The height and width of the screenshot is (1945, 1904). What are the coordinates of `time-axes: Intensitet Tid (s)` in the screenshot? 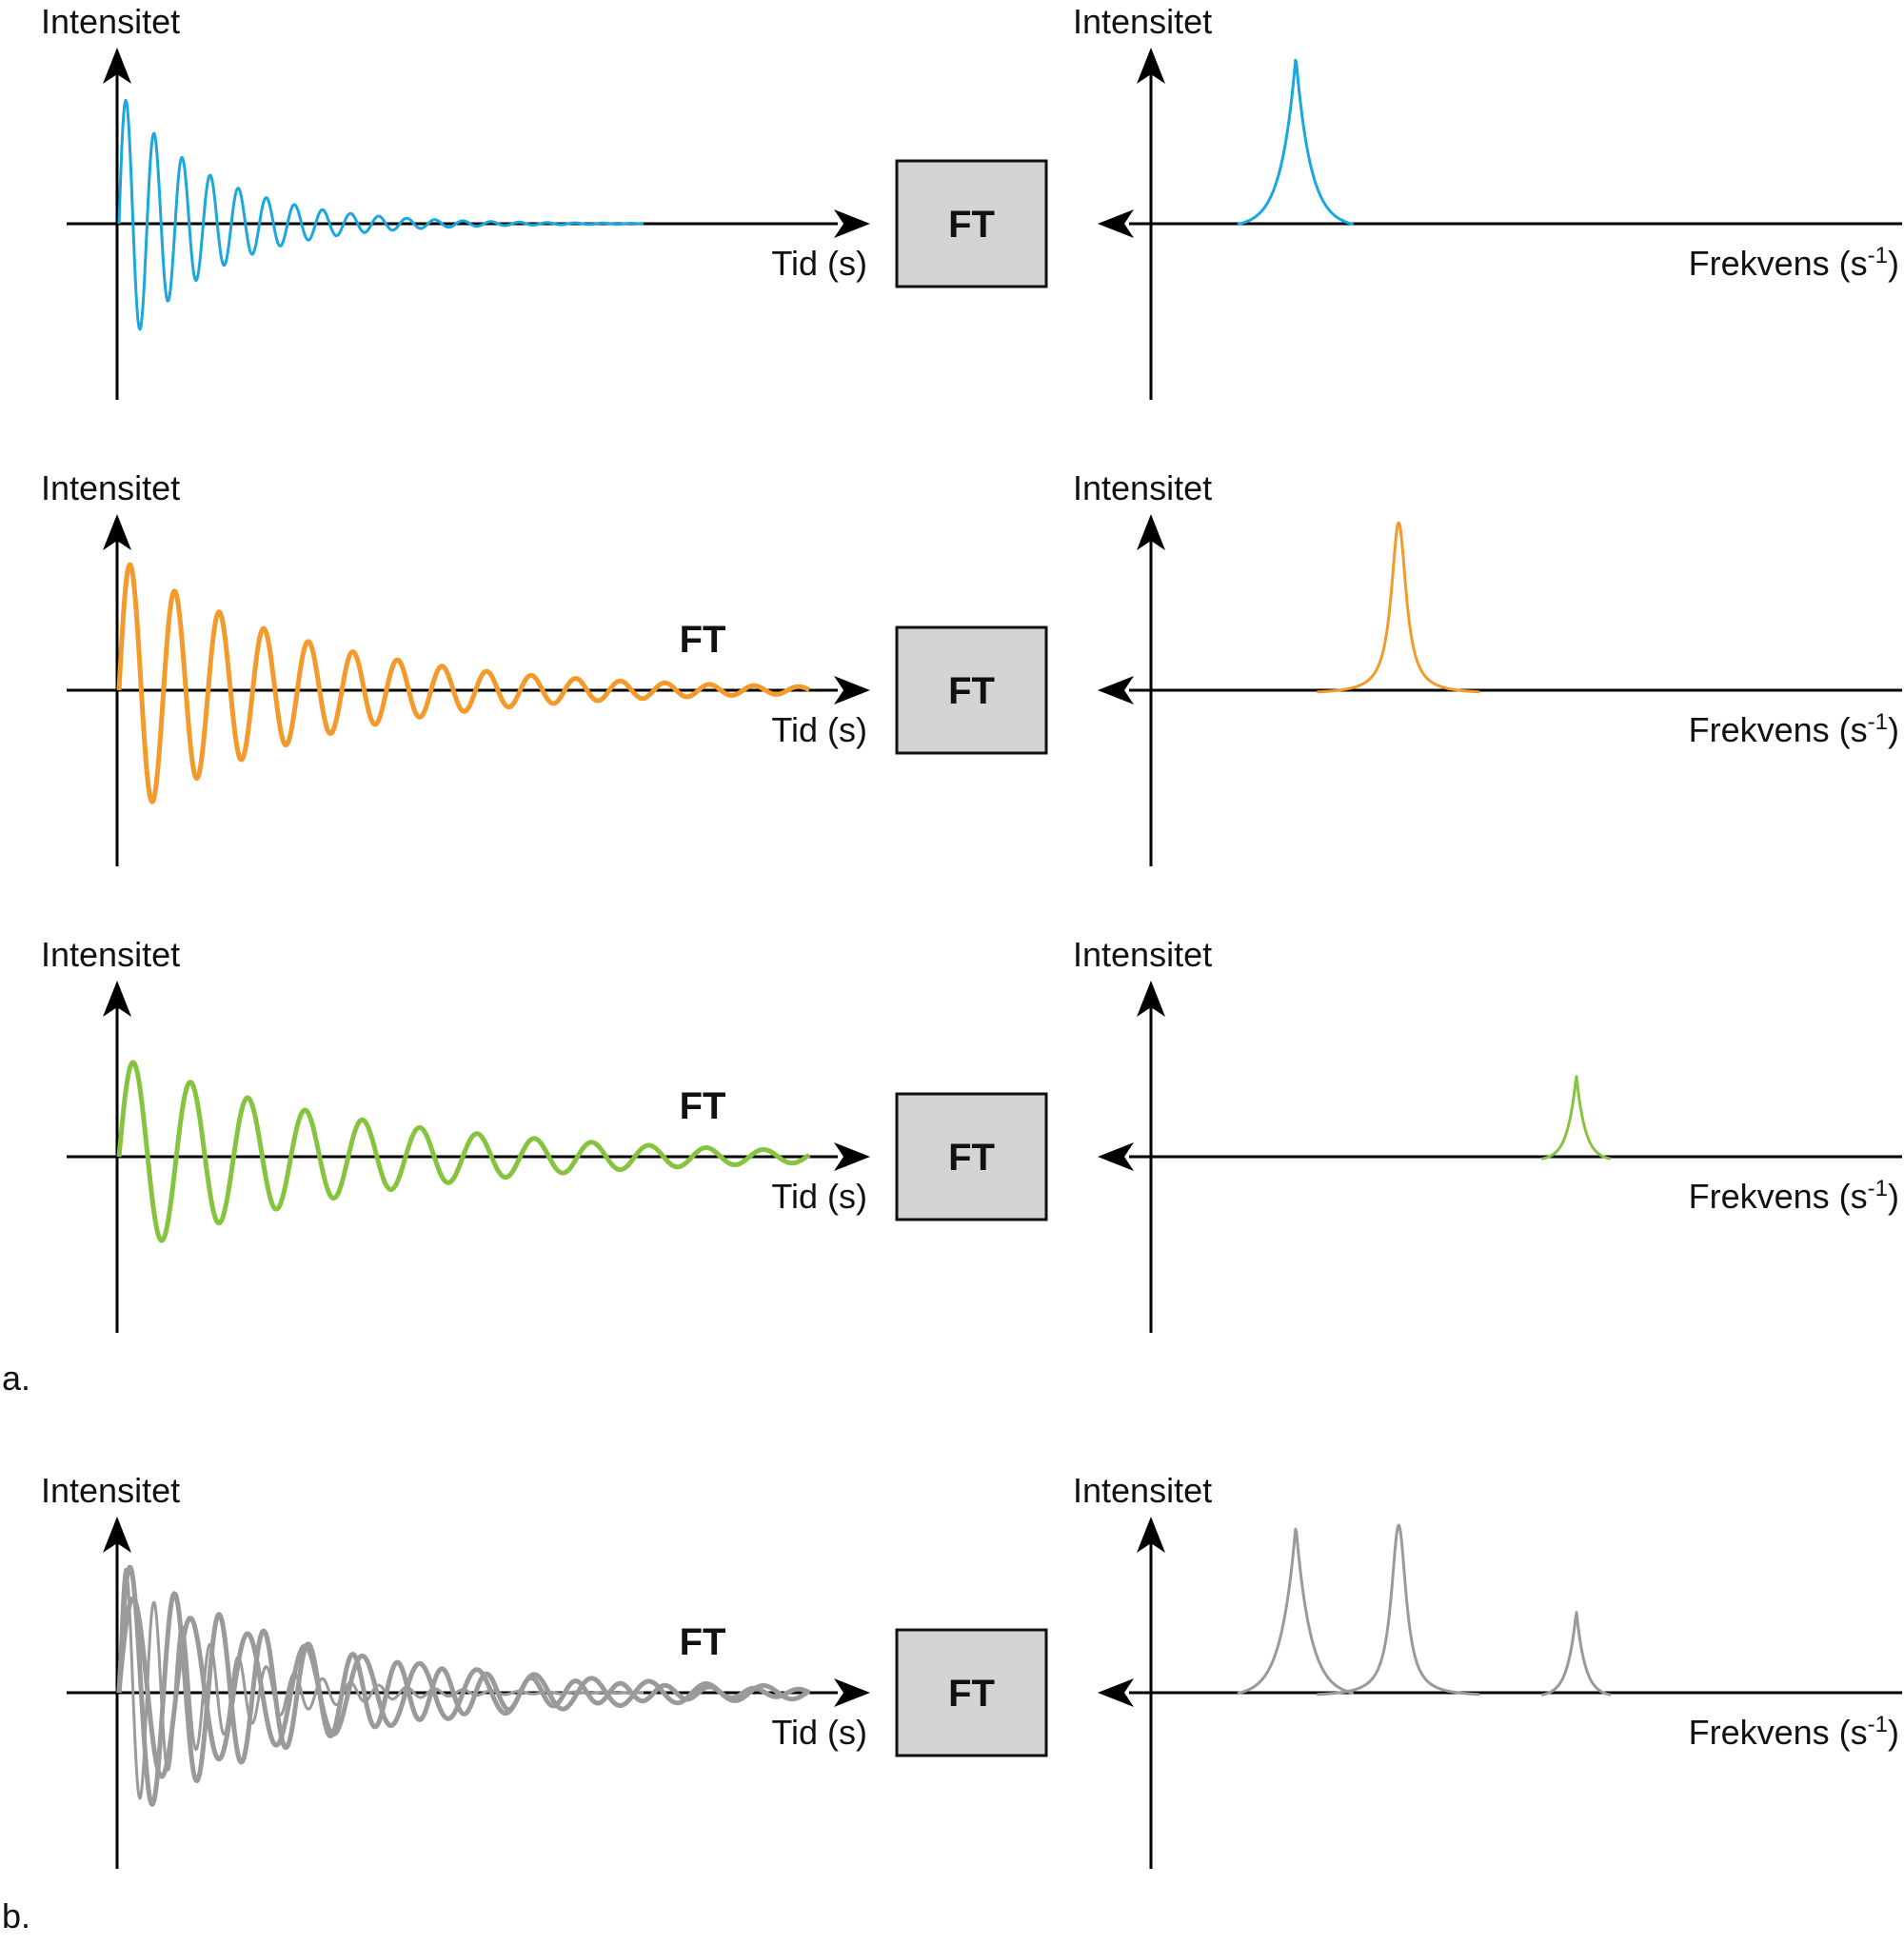 It's located at (455, 201).